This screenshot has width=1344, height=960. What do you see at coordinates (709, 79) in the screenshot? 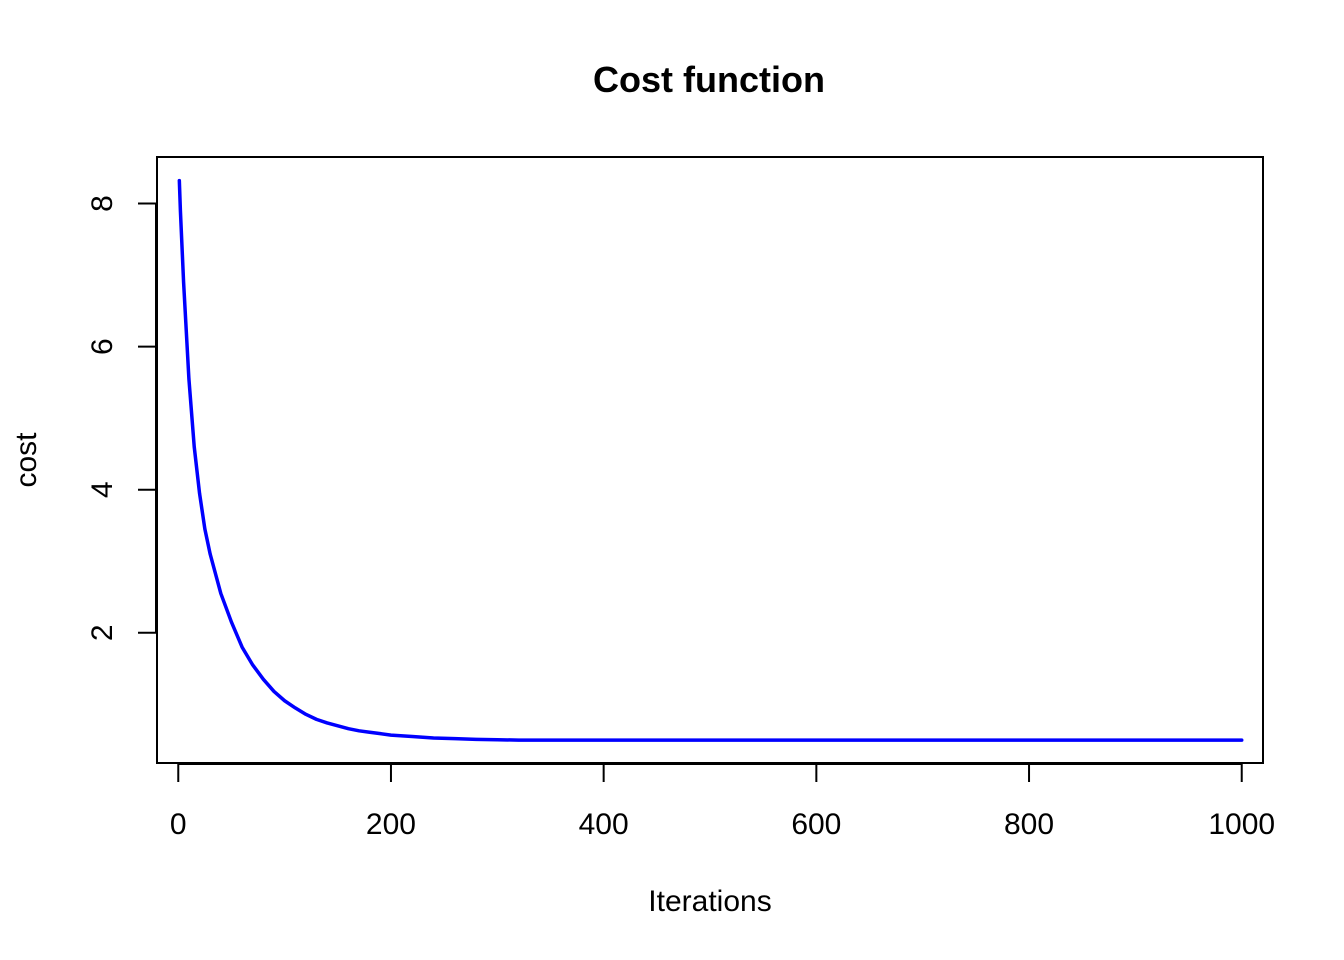
I see `chart-title: Cost function` at bounding box center [709, 79].